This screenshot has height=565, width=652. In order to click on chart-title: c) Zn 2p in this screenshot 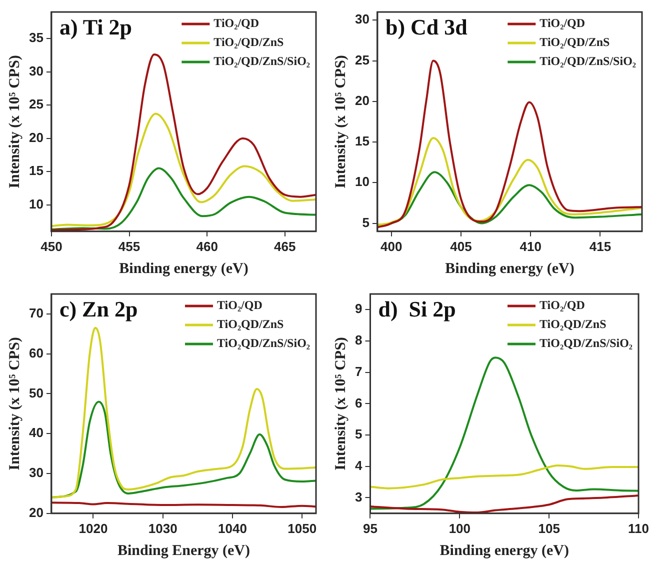, I will do `click(98, 309)`.